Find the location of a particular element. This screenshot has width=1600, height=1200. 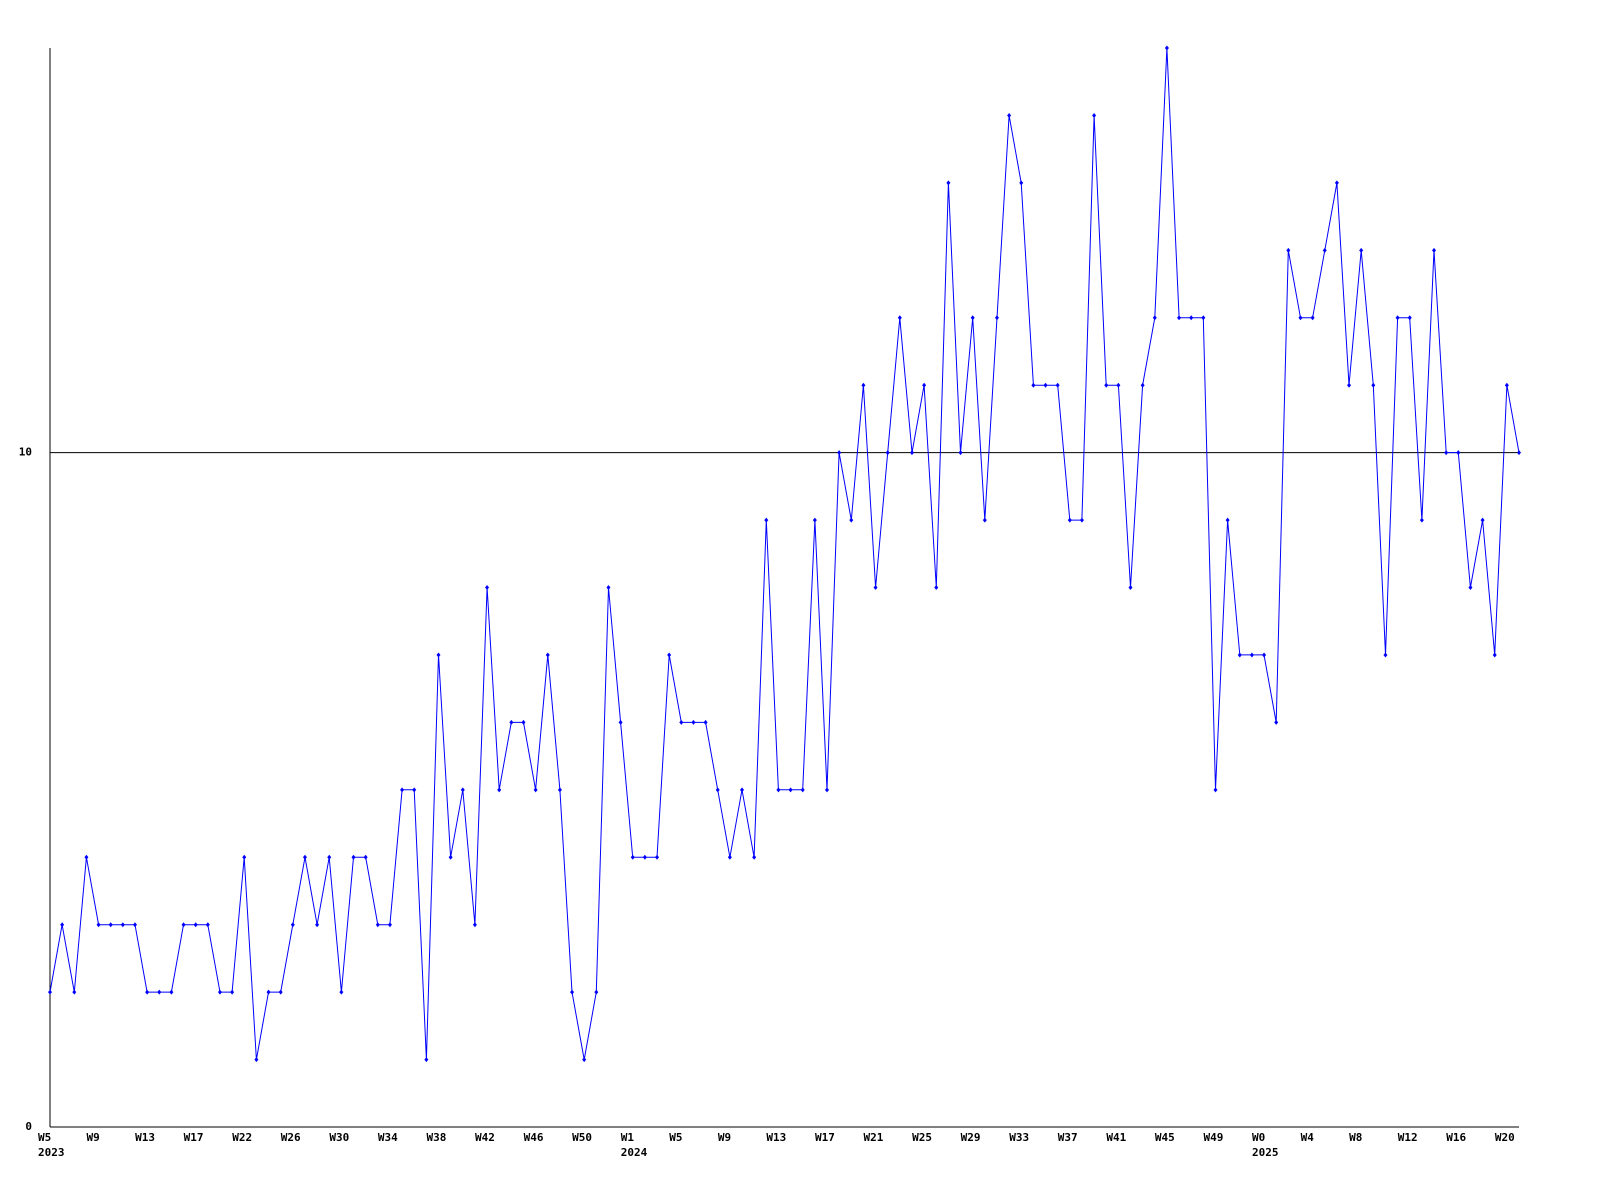

y-tick-label: 0 is located at coordinates (28, 1126).